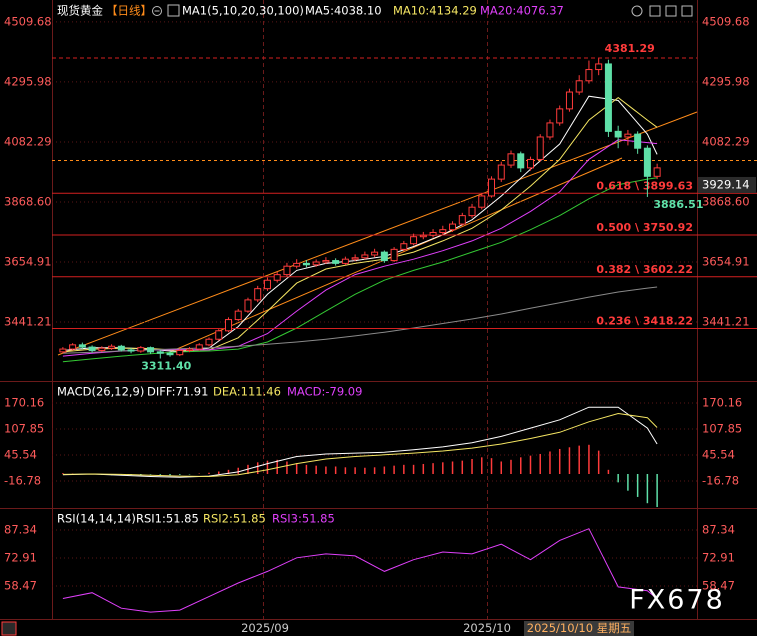 The height and width of the screenshot is (636, 757). What do you see at coordinates (234, 519) in the screenshot?
I see `legend-entry: RSI2:51.85` at bounding box center [234, 519].